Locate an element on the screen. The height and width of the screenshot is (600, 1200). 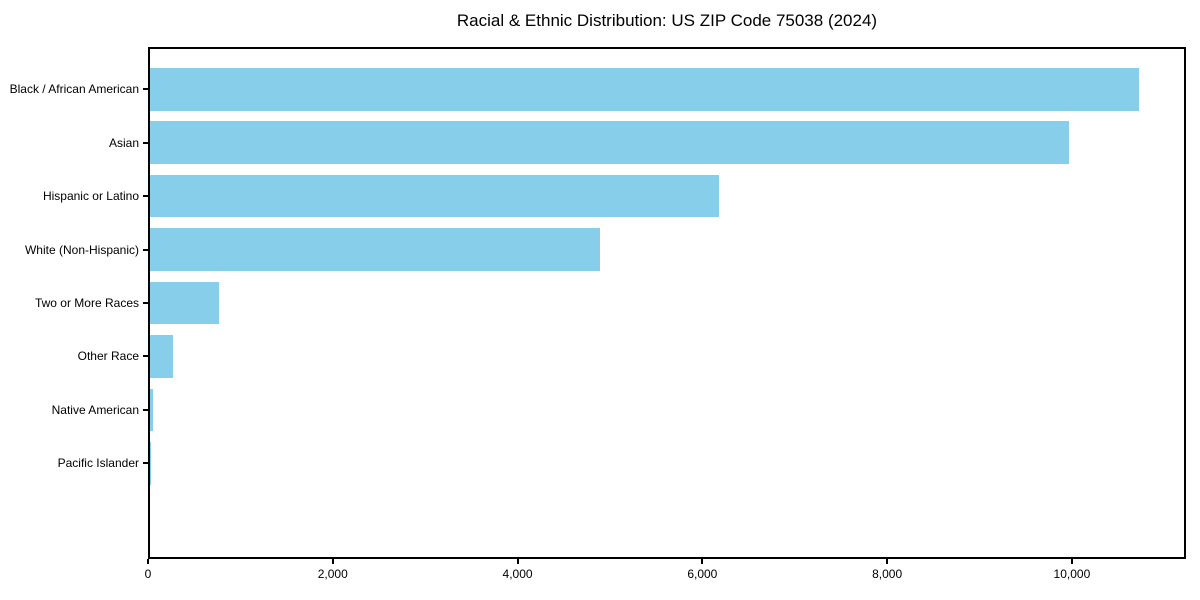
bar-pacific-islander is located at coordinates (150, 463).